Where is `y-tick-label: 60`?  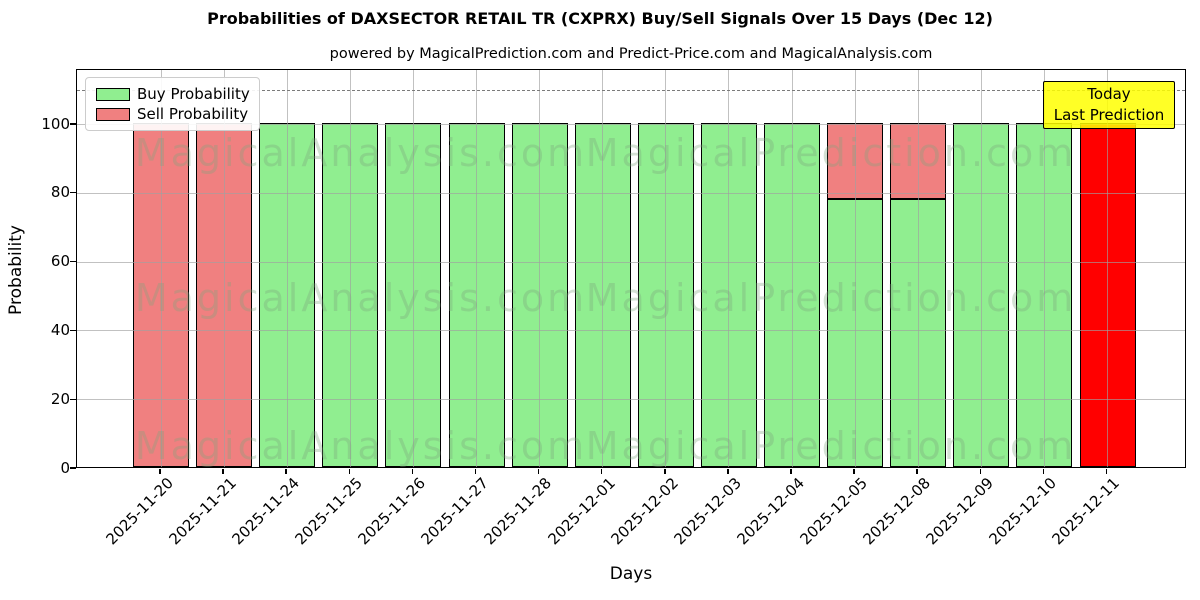
y-tick-label: 60 is located at coordinates (60, 261).